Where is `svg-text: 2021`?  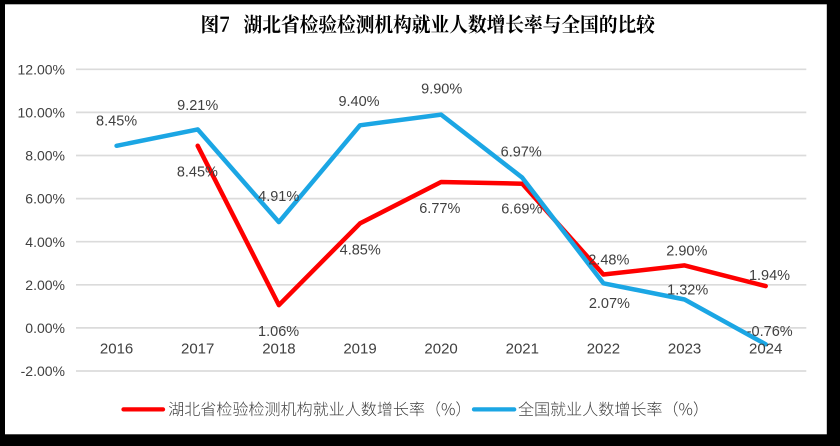
svg-text: 2021 is located at coordinates (522, 348).